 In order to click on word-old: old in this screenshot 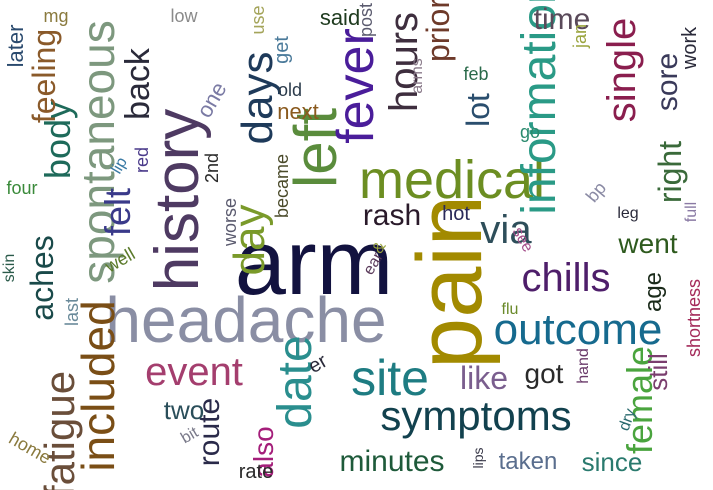, I will do `click(290, 90)`.